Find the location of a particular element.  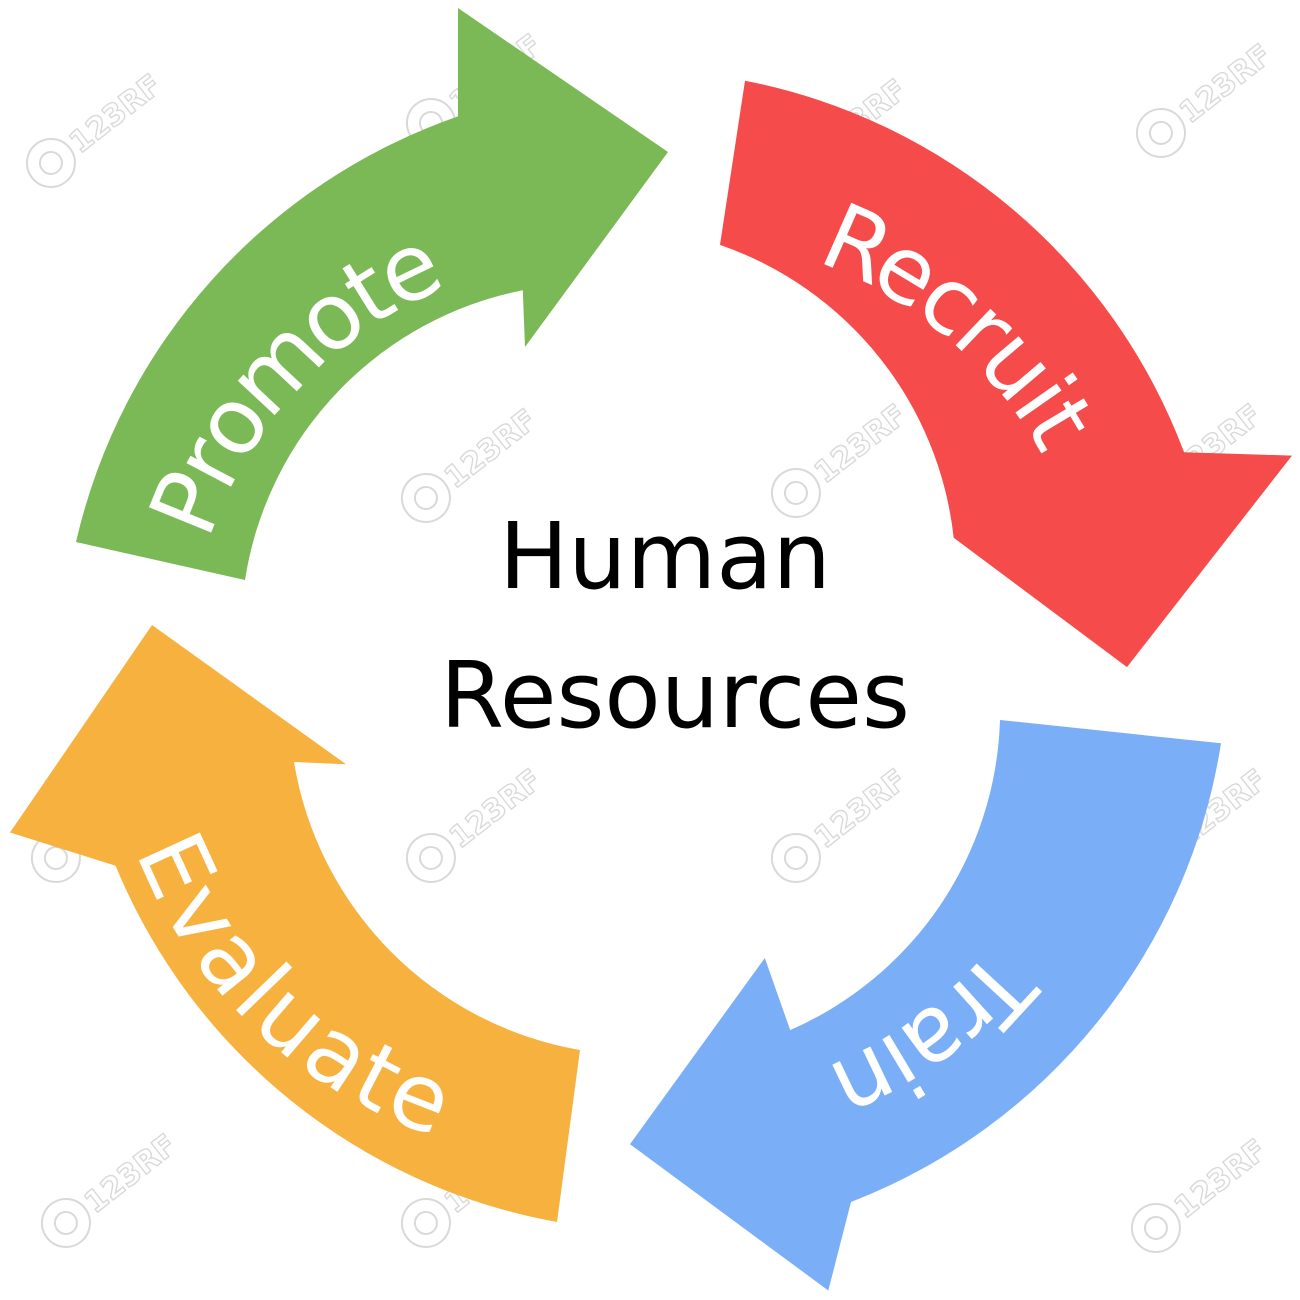

center-title-line-1: Human is located at coordinates (665, 556).